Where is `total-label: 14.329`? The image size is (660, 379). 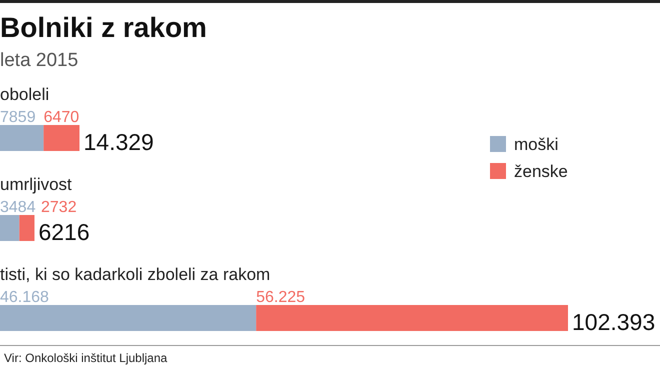
total-label: 14.329 is located at coordinates (118, 142).